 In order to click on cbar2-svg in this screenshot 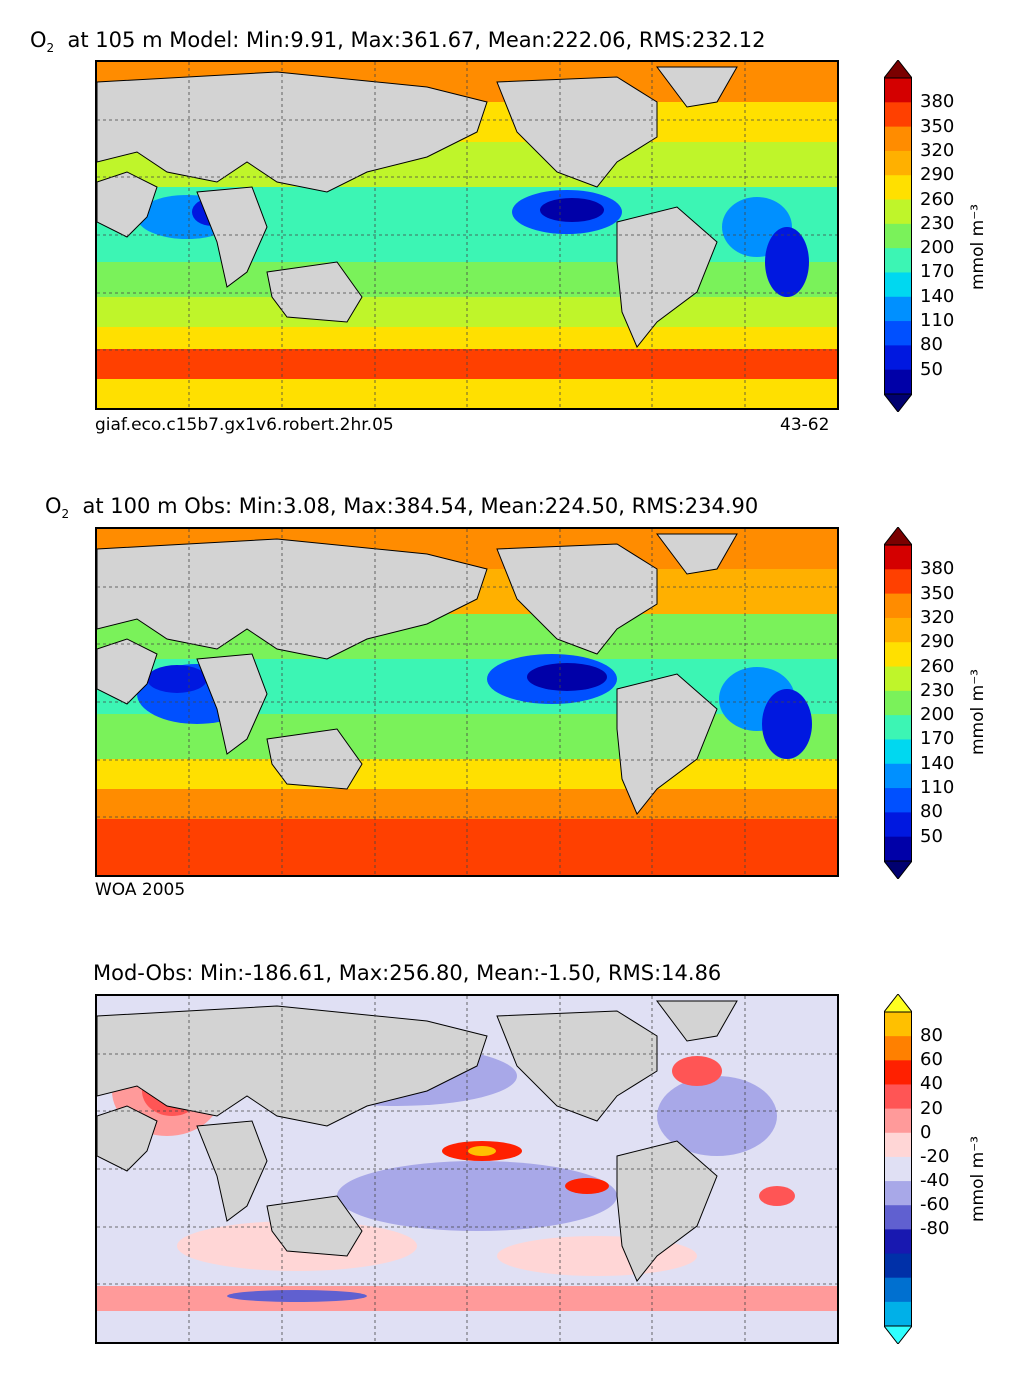, I will do `click(898, 703)`.